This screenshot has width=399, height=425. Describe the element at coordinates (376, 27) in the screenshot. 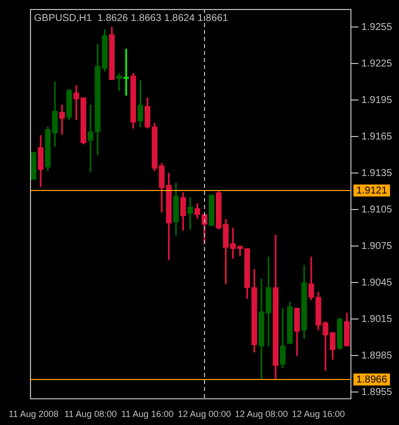

I see `y-tick-label: 1.9255` at that location.